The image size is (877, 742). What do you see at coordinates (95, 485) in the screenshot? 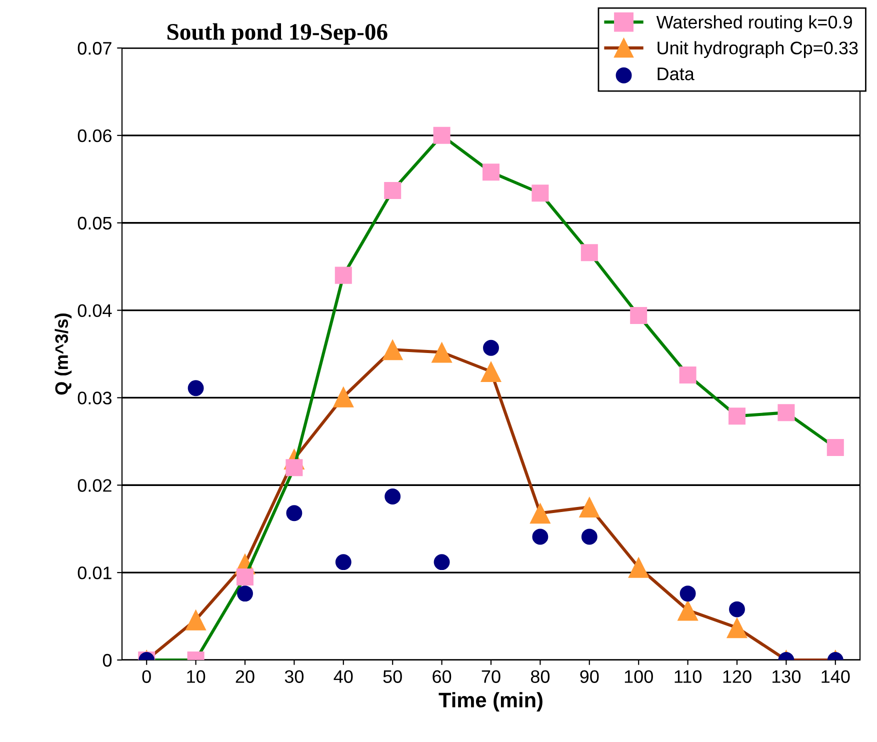
I see `y-tick-label: 0.02` at bounding box center [95, 485].